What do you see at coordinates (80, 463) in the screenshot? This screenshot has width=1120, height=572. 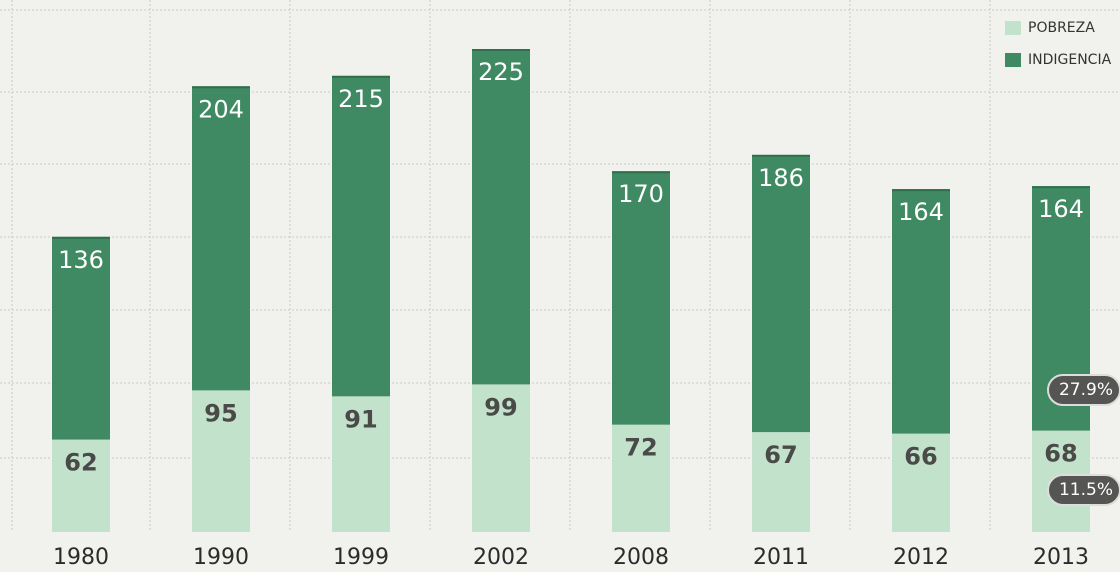 I see `data-label: 62` at bounding box center [80, 463].